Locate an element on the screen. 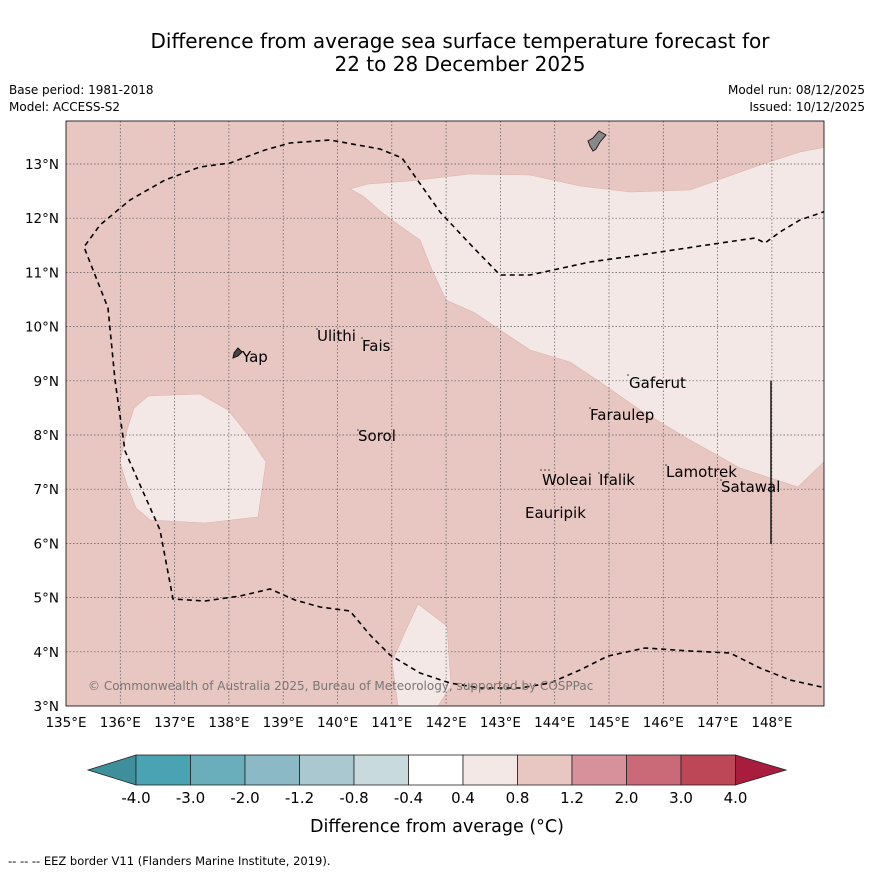 The image size is (873, 873). model-name: Model: ACCESS-S2 is located at coordinates (65, 107).